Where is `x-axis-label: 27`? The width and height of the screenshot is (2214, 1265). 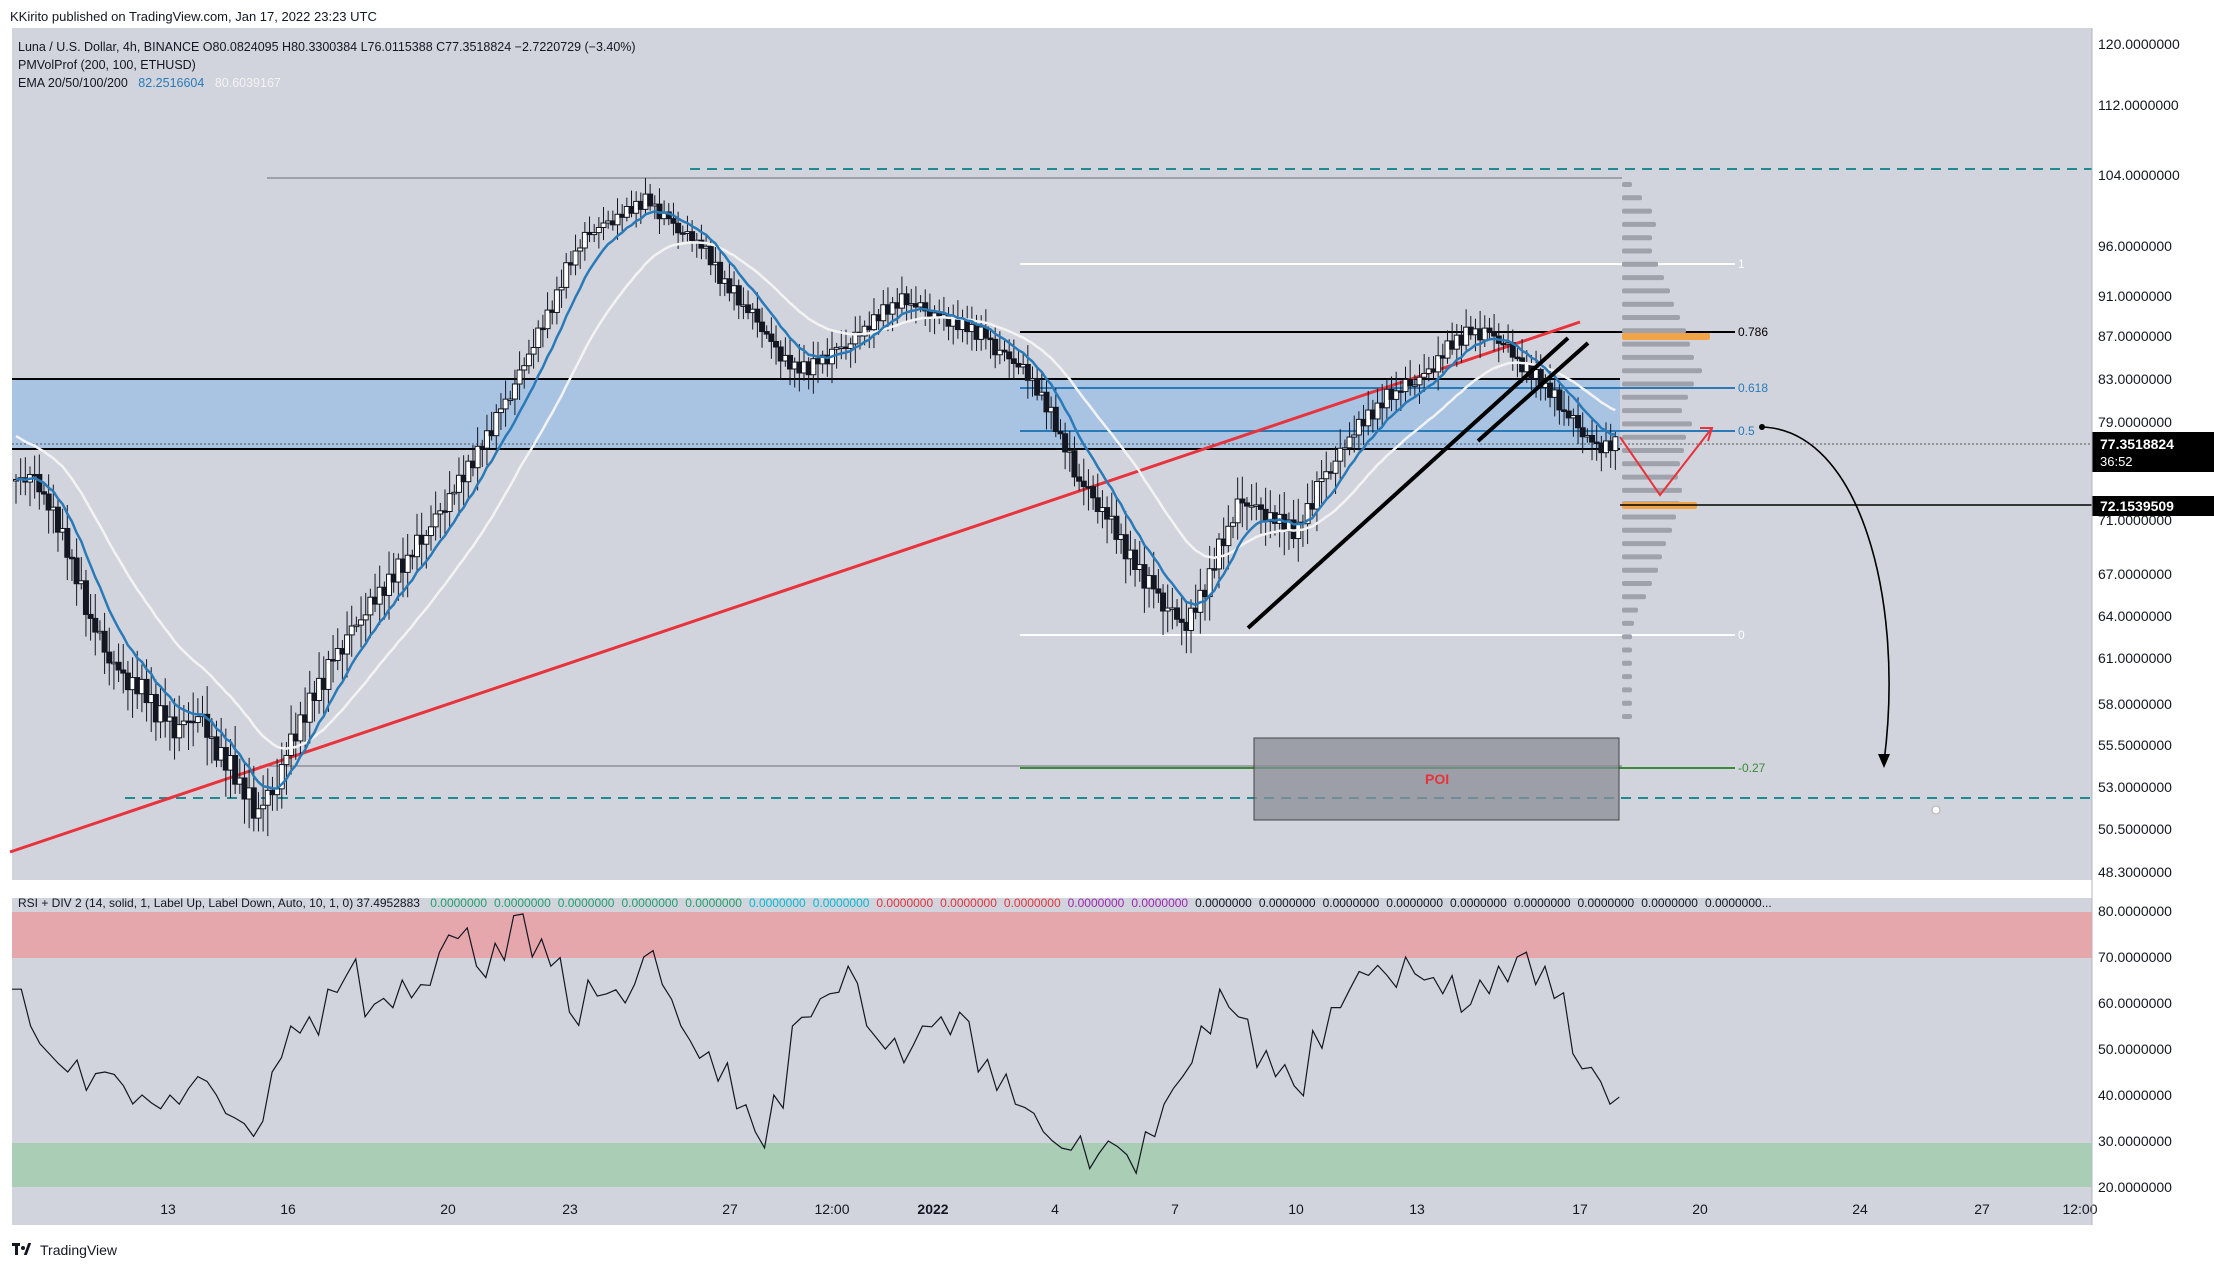
x-axis-label: 27 is located at coordinates (730, 1209).